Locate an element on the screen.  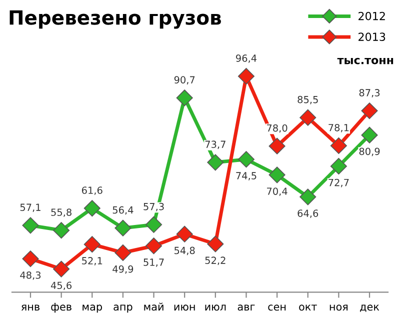
data-label: 90,7 is located at coordinates (184, 80).